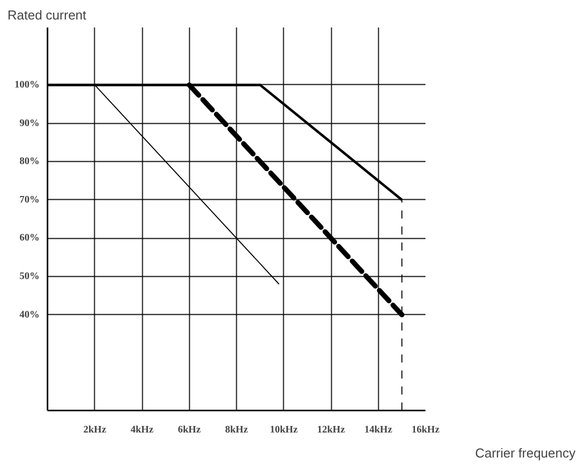 The height and width of the screenshot is (465, 584). What do you see at coordinates (426, 430) in the screenshot?
I see `x-tick-label: 16kHz` at bounding box center [426, 430].